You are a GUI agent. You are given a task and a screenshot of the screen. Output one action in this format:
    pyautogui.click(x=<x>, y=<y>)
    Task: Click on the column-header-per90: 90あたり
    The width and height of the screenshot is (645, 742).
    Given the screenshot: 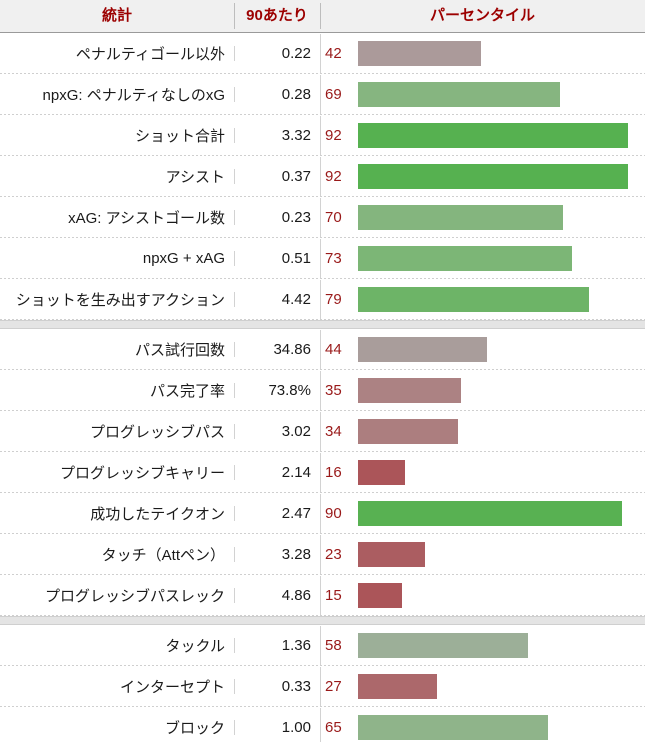 What is the action you would take?
    pyautogui.click(x=277, y=16)
    